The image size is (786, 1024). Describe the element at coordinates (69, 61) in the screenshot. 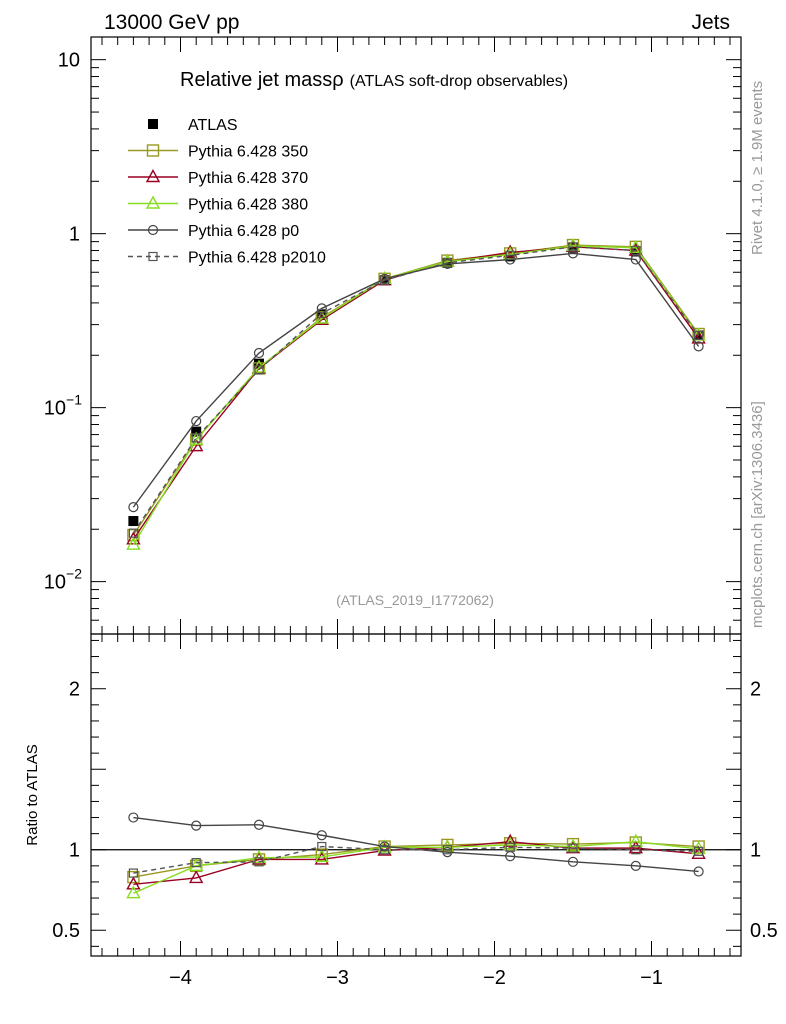

I see `main-y-tick-label: 10` at that location.